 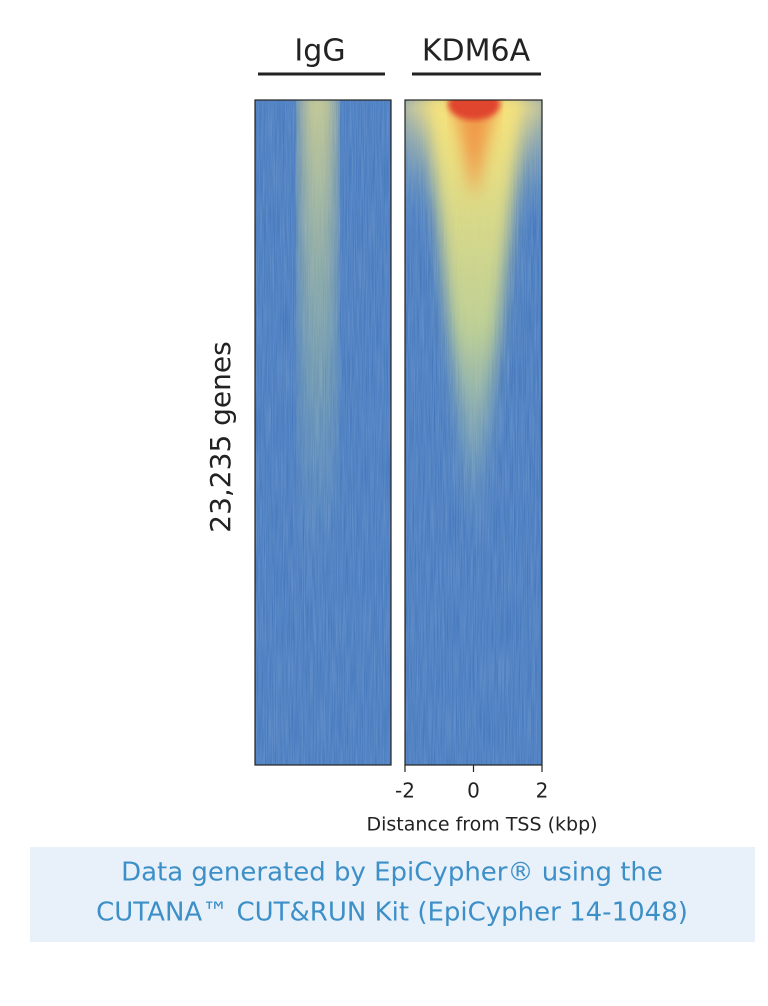 What do you see at coordinates (392, 913) in the screenshot?
I see `caption-line: CUTANA™ CUT&RUN Kit (EpiCypher 14-1048)` at bounding box center [392, 913].